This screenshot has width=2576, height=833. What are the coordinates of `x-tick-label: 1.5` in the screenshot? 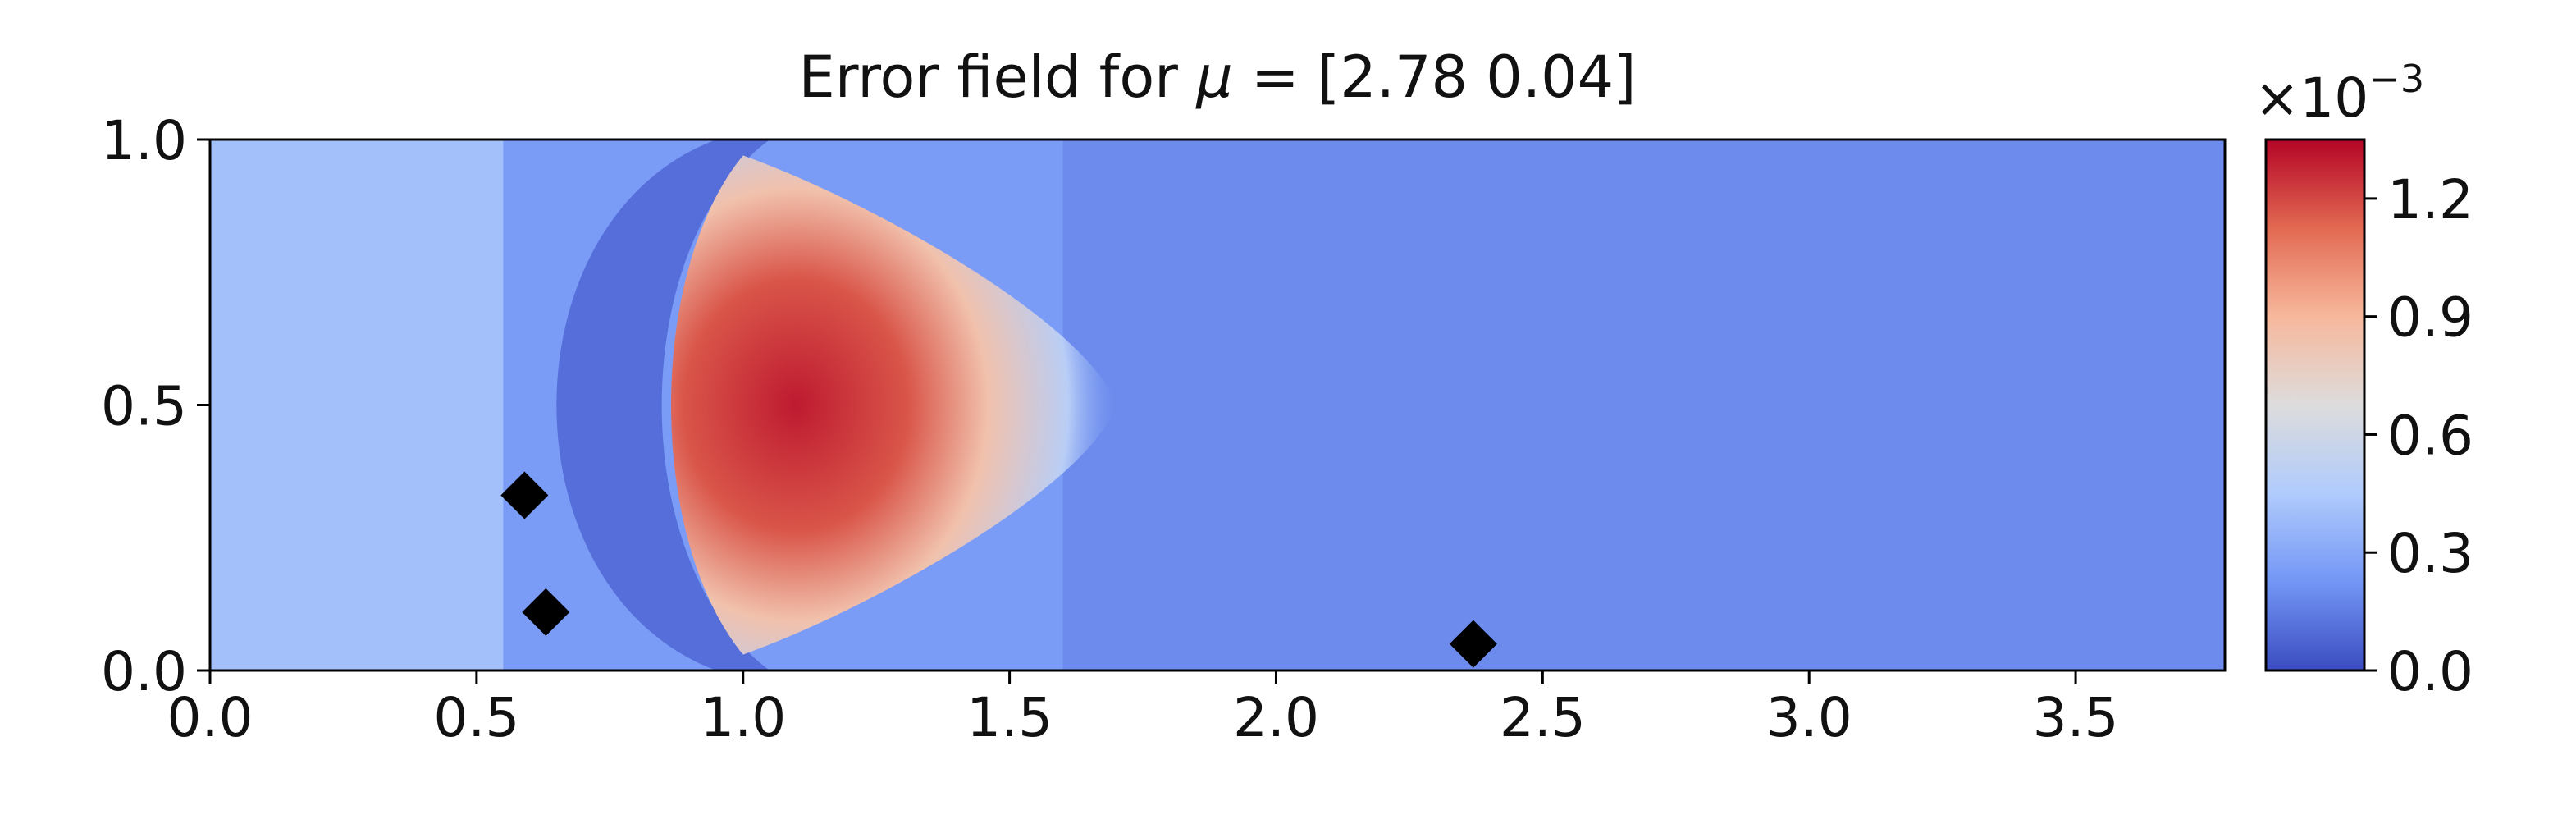 It's located at (1010, 717).